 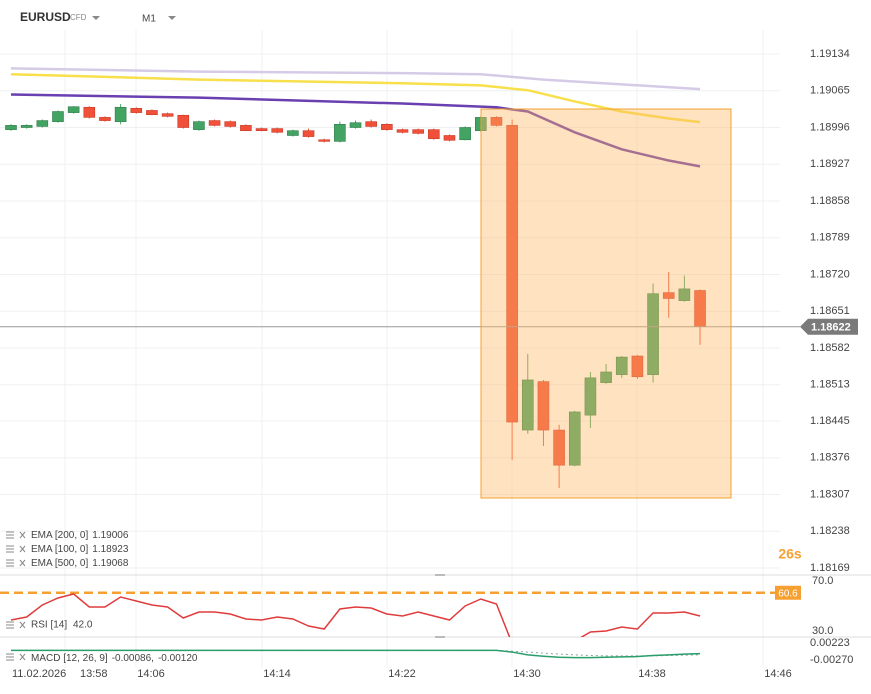 I want to click on y-tick-label: 1.18513, so click(x=830, y=385).